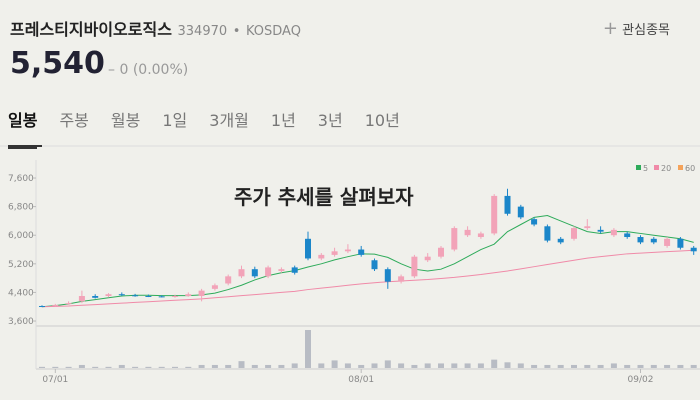 The image size is (700, 400). I want to click on y-tick-label: 7,600, so click(21, 179).